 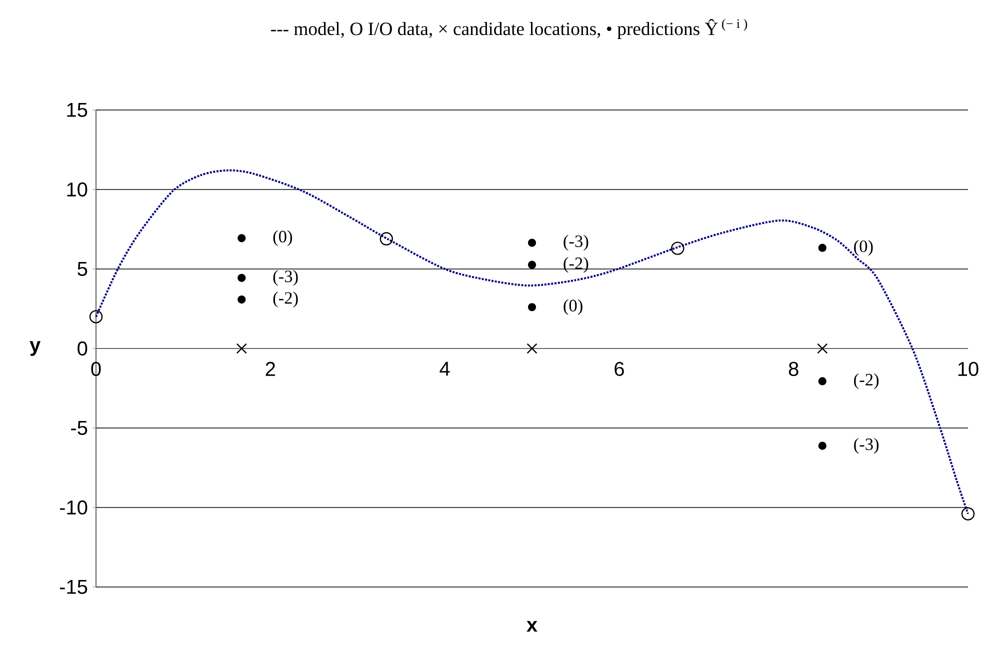 What do you see at coordinates (532, 626) in the screenshot?
I see `x-axis-title: x` at bounding box center [532, 626].